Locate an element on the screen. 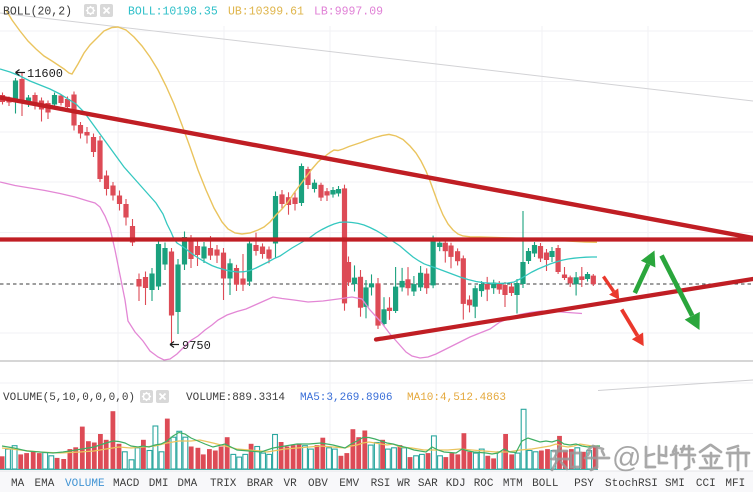  svg-text: EMA is located at coordinates (45, 484).